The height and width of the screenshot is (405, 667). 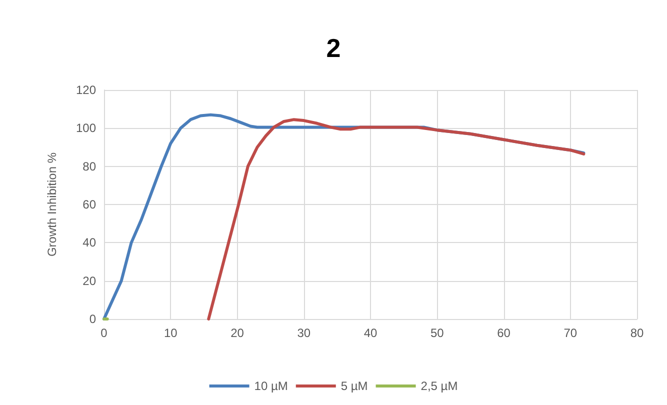 I want to click on legend-label: 2,5 µM, so click(x=439, y=386).